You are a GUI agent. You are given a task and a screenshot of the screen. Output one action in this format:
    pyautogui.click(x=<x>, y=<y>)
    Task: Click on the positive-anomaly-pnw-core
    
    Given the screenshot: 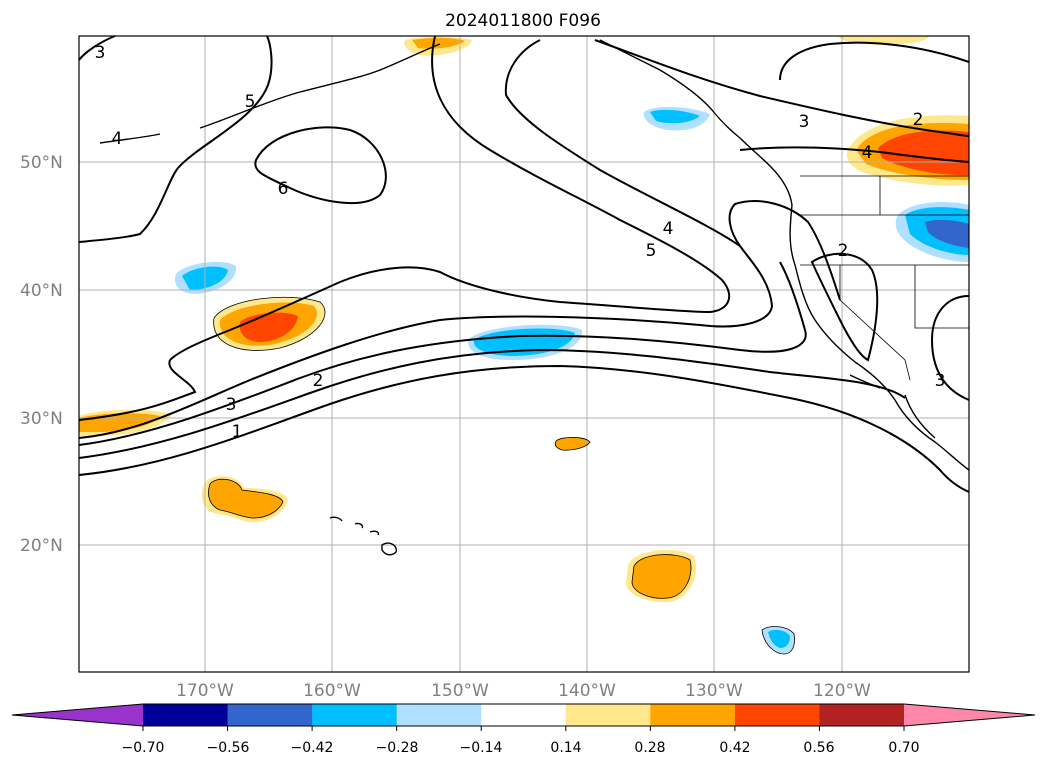 What is the action you would take?
    pyautogui.click(x=923, y=153)
    